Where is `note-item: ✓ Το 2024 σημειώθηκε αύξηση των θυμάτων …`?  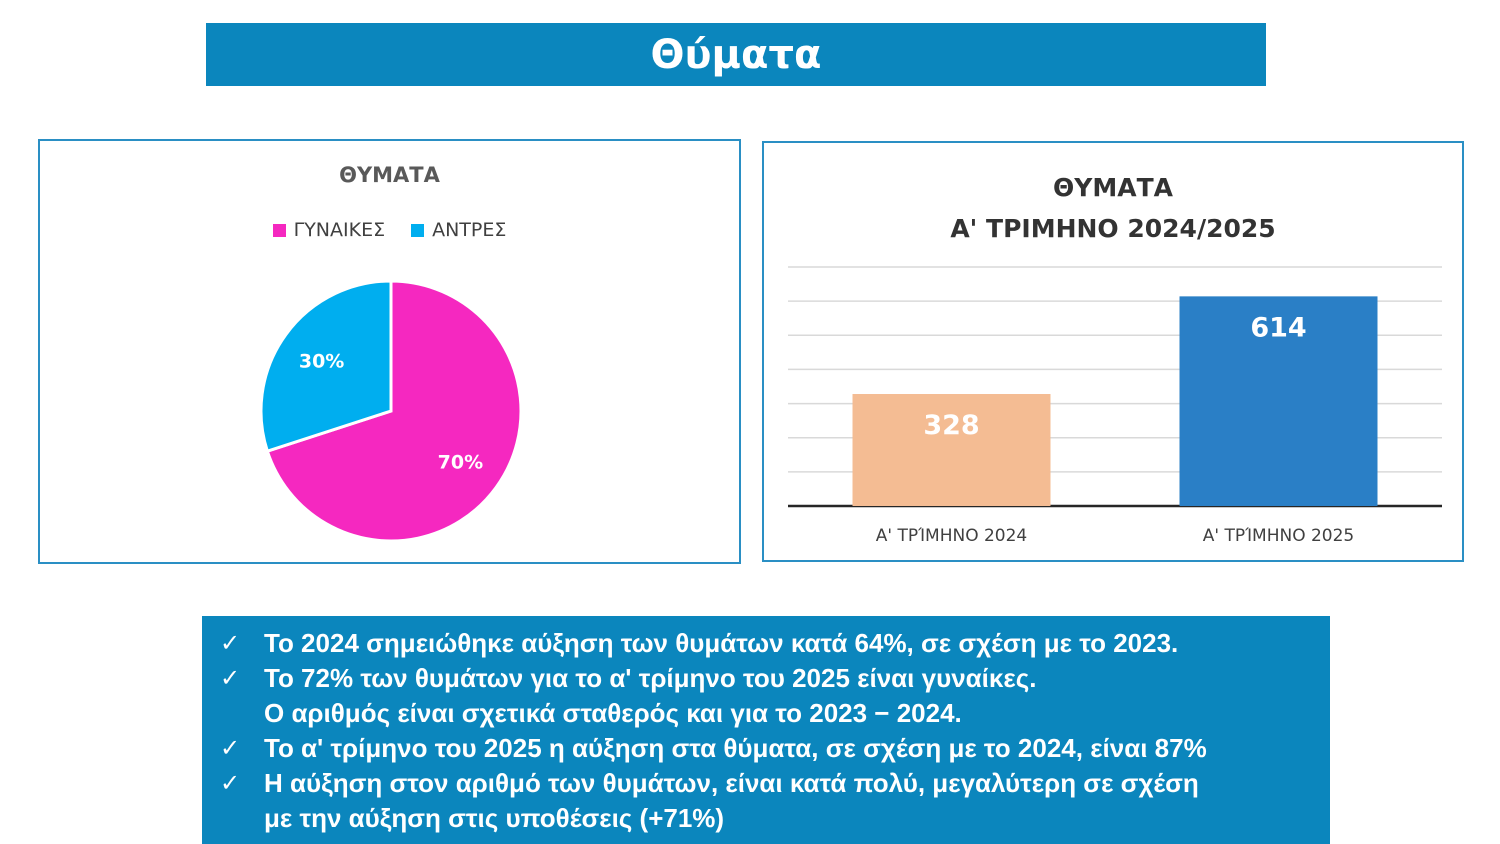 note-item: ✓ Το 2024 σημειώθηκε αύξηση των θυμάτων … is located at coordinates (765, 643).